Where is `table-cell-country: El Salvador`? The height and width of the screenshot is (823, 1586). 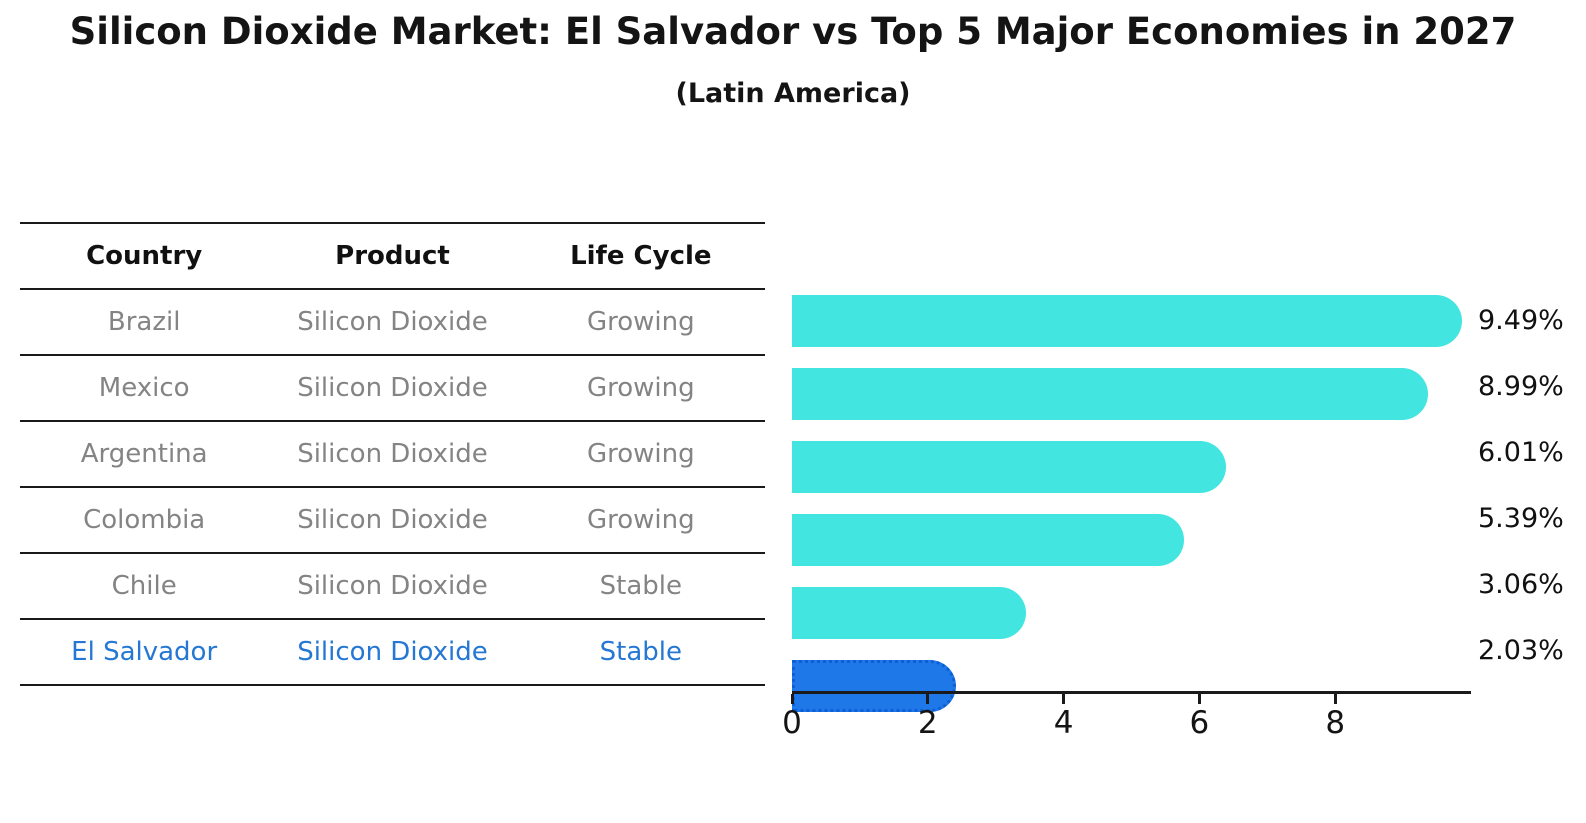 table-cell-country: El Salvador is located at coordinates (144, 652).